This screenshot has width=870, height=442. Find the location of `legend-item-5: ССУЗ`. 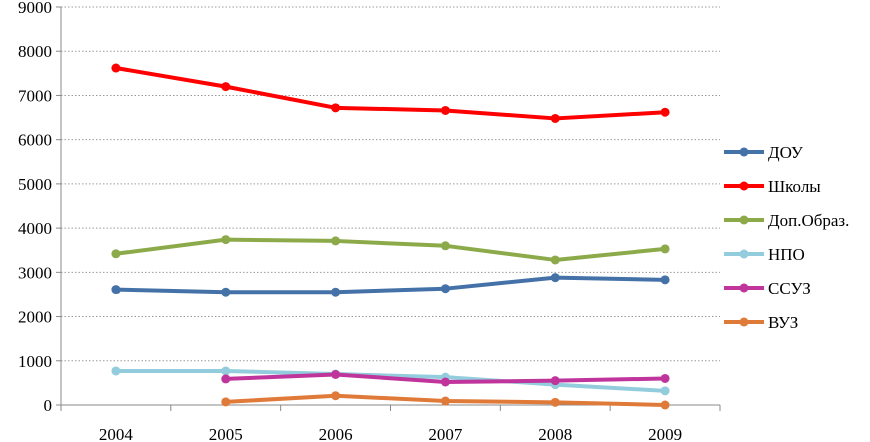

legend-item-5: ССУЗ is located at coordinates (767, 288).